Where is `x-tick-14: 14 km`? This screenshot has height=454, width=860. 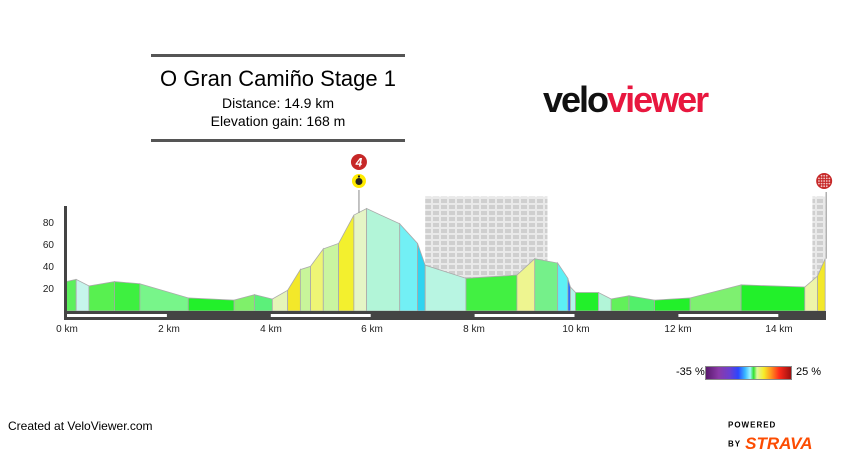
x-tick-14: 14 km is located at coordinates (779, 329).